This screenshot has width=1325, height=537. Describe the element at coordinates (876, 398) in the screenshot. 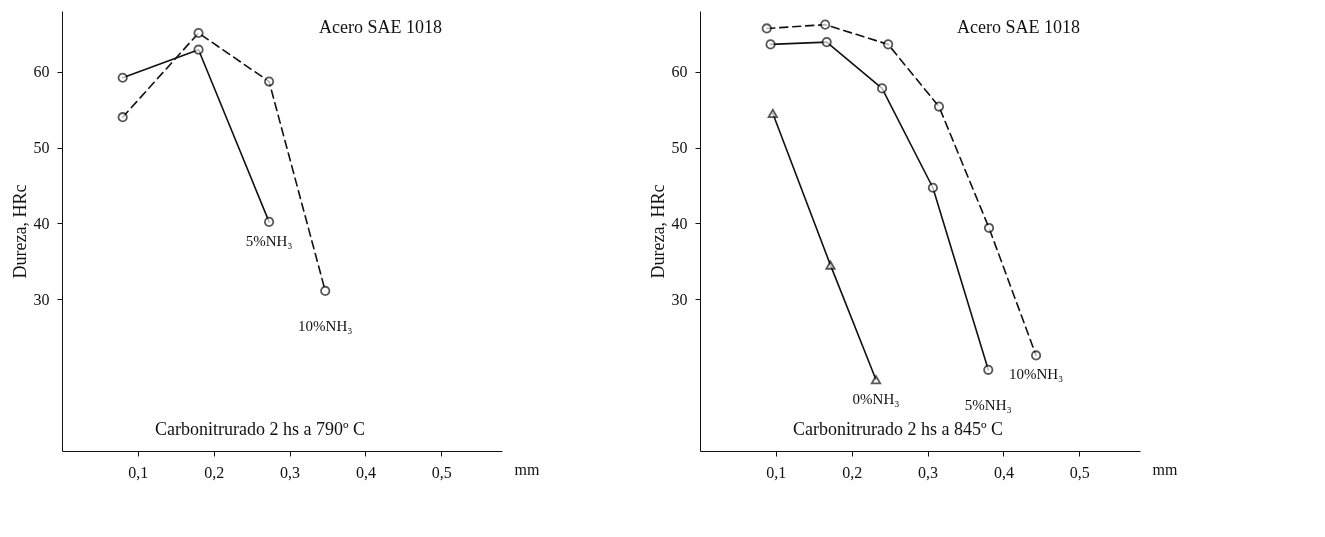

I see `series-label: 0%NH₃` at that location.